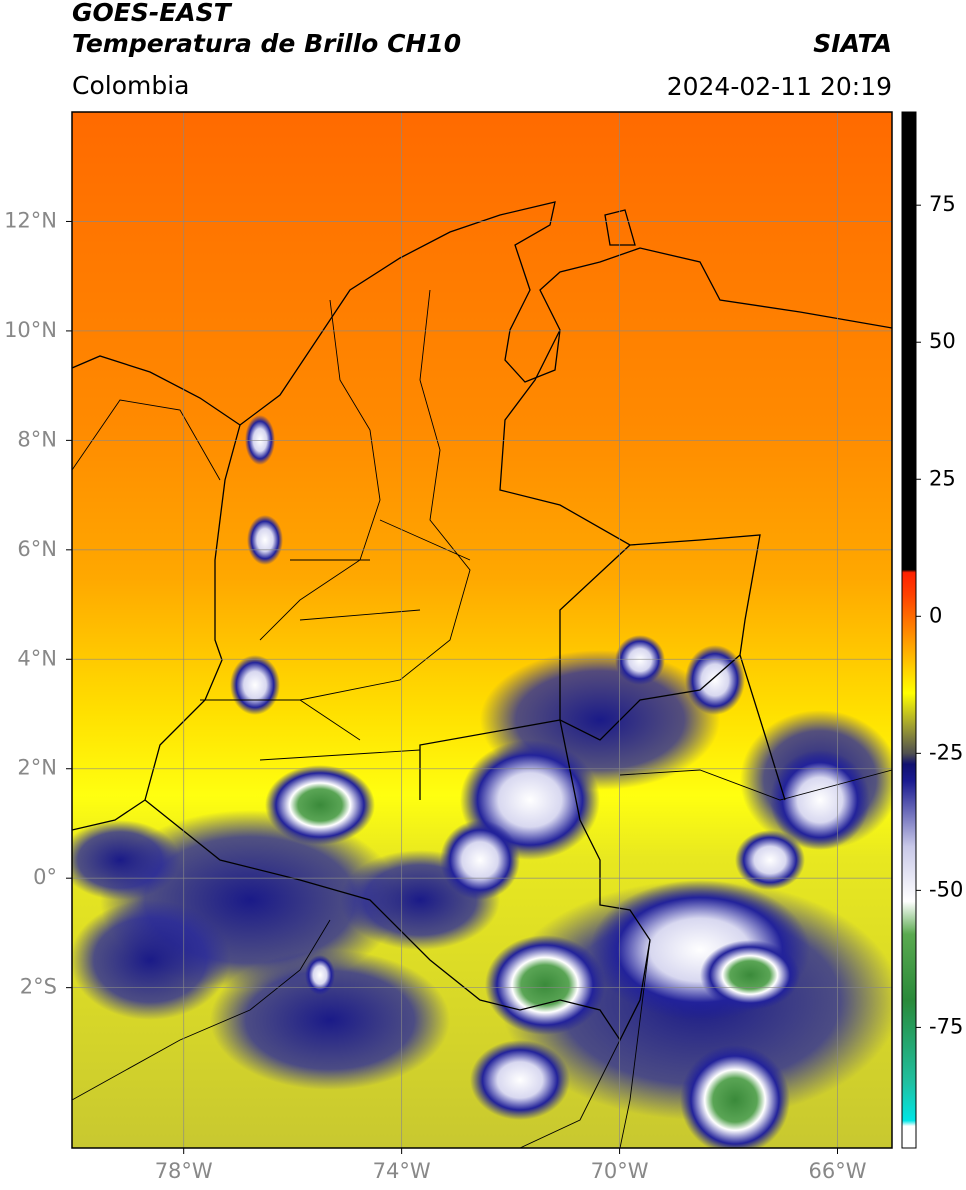  Describe the element at coordinates (942, 341) in the screenshot. I see `colorbar-tick-label: 50` at that location.